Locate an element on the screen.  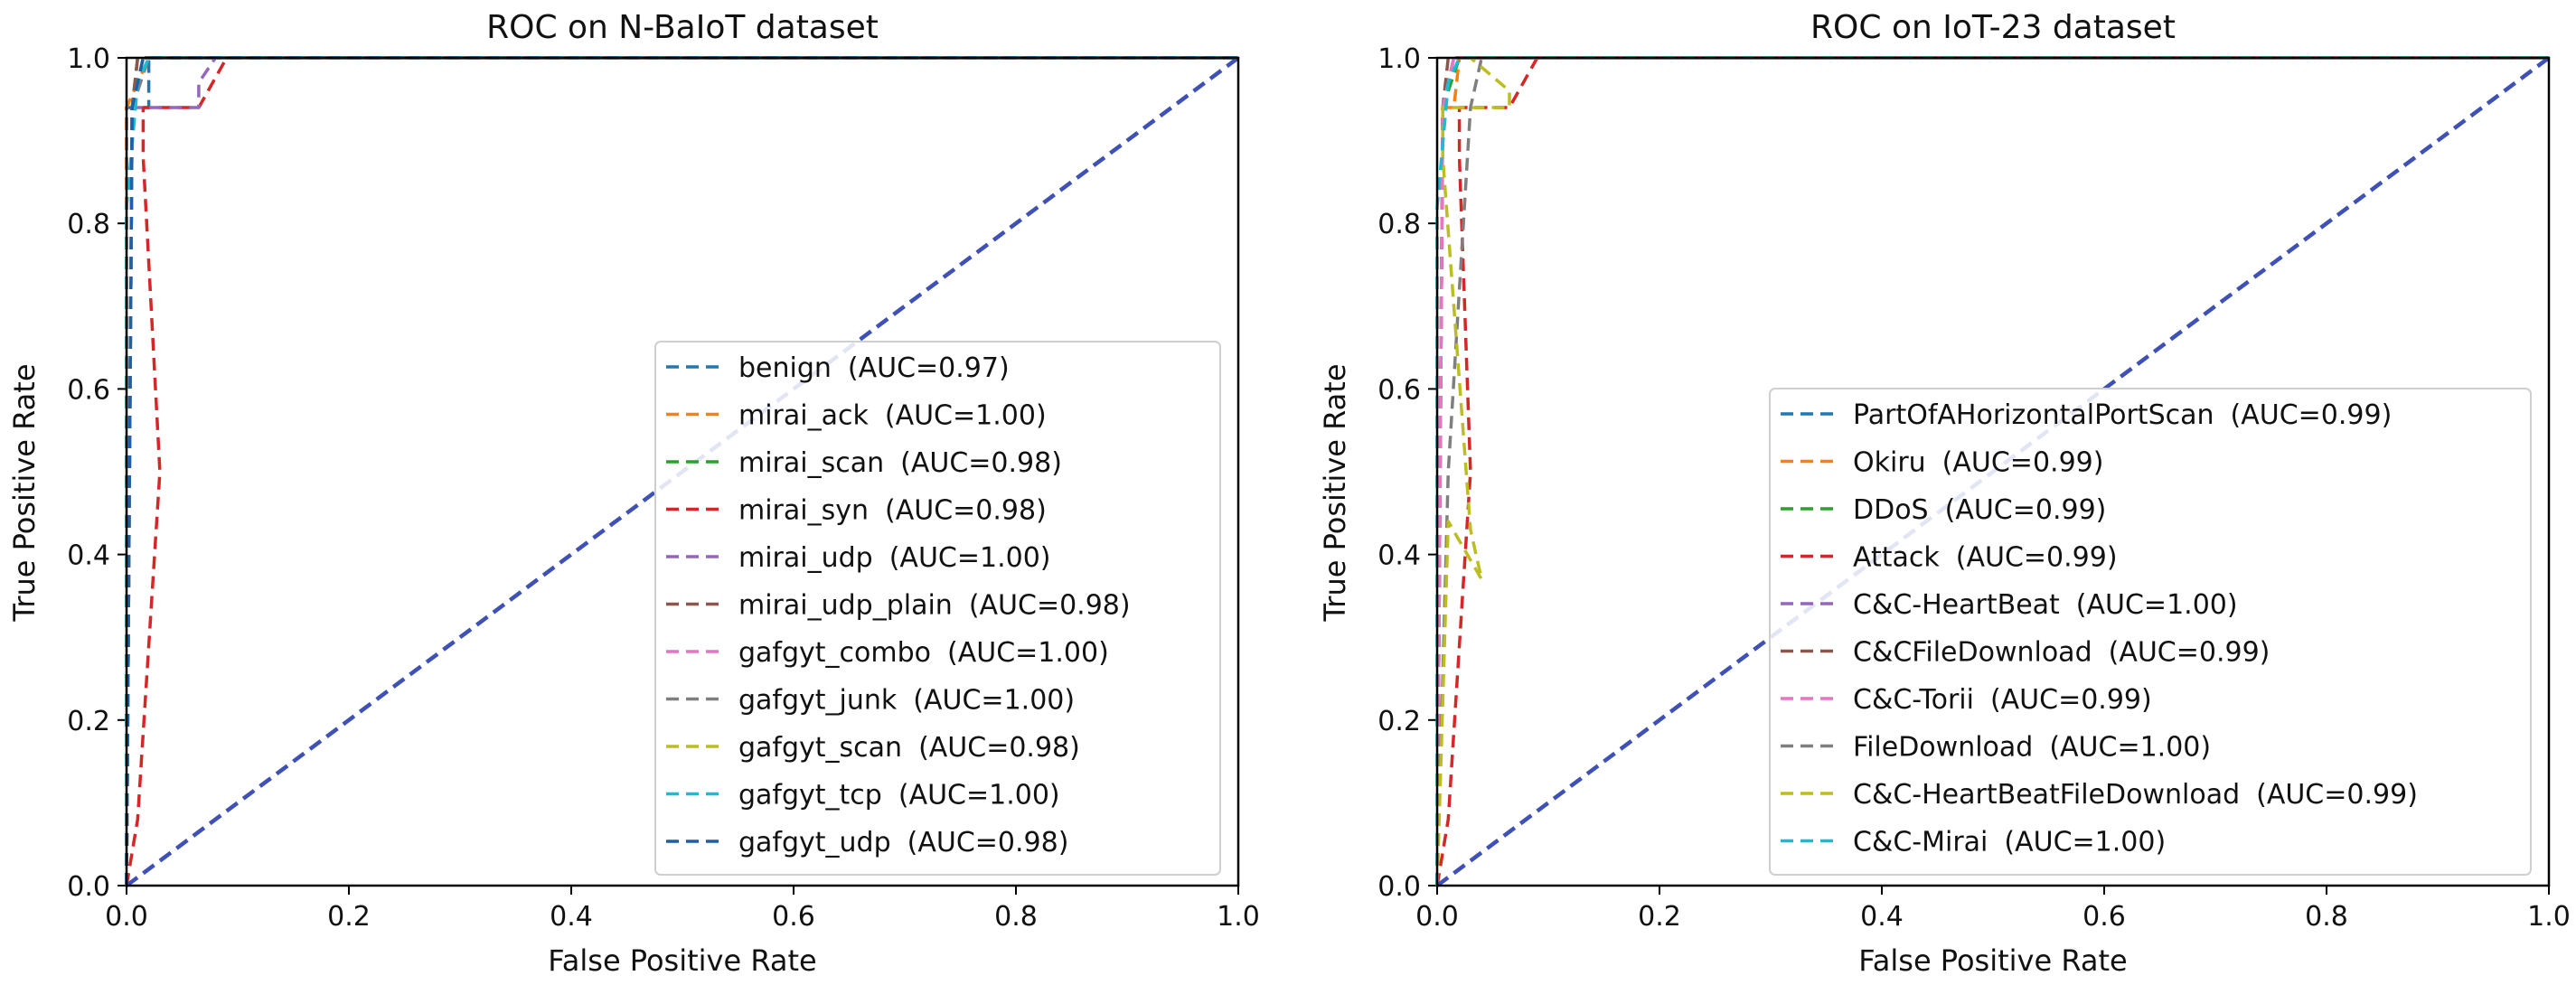
legend-series-name: mirai_ack is located at coordinates (803, 416).